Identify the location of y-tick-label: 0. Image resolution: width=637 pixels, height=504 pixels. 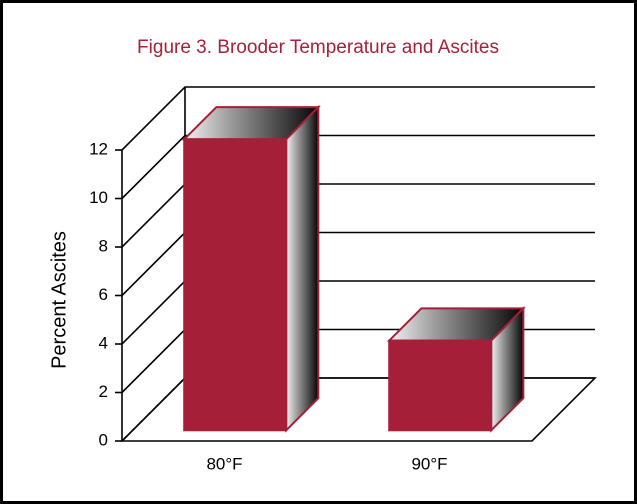
(103, 439).